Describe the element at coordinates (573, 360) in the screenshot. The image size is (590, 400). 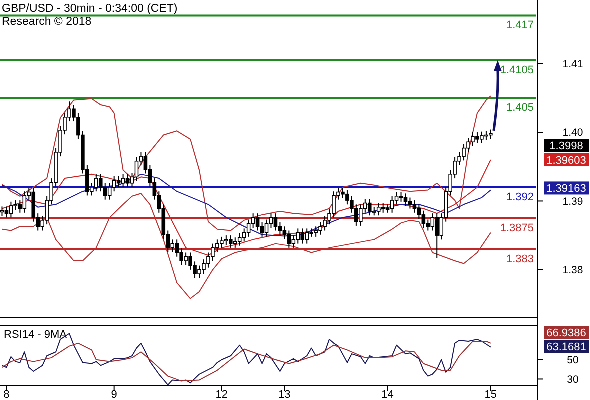
I see `y-tick-label: 50` at that location.